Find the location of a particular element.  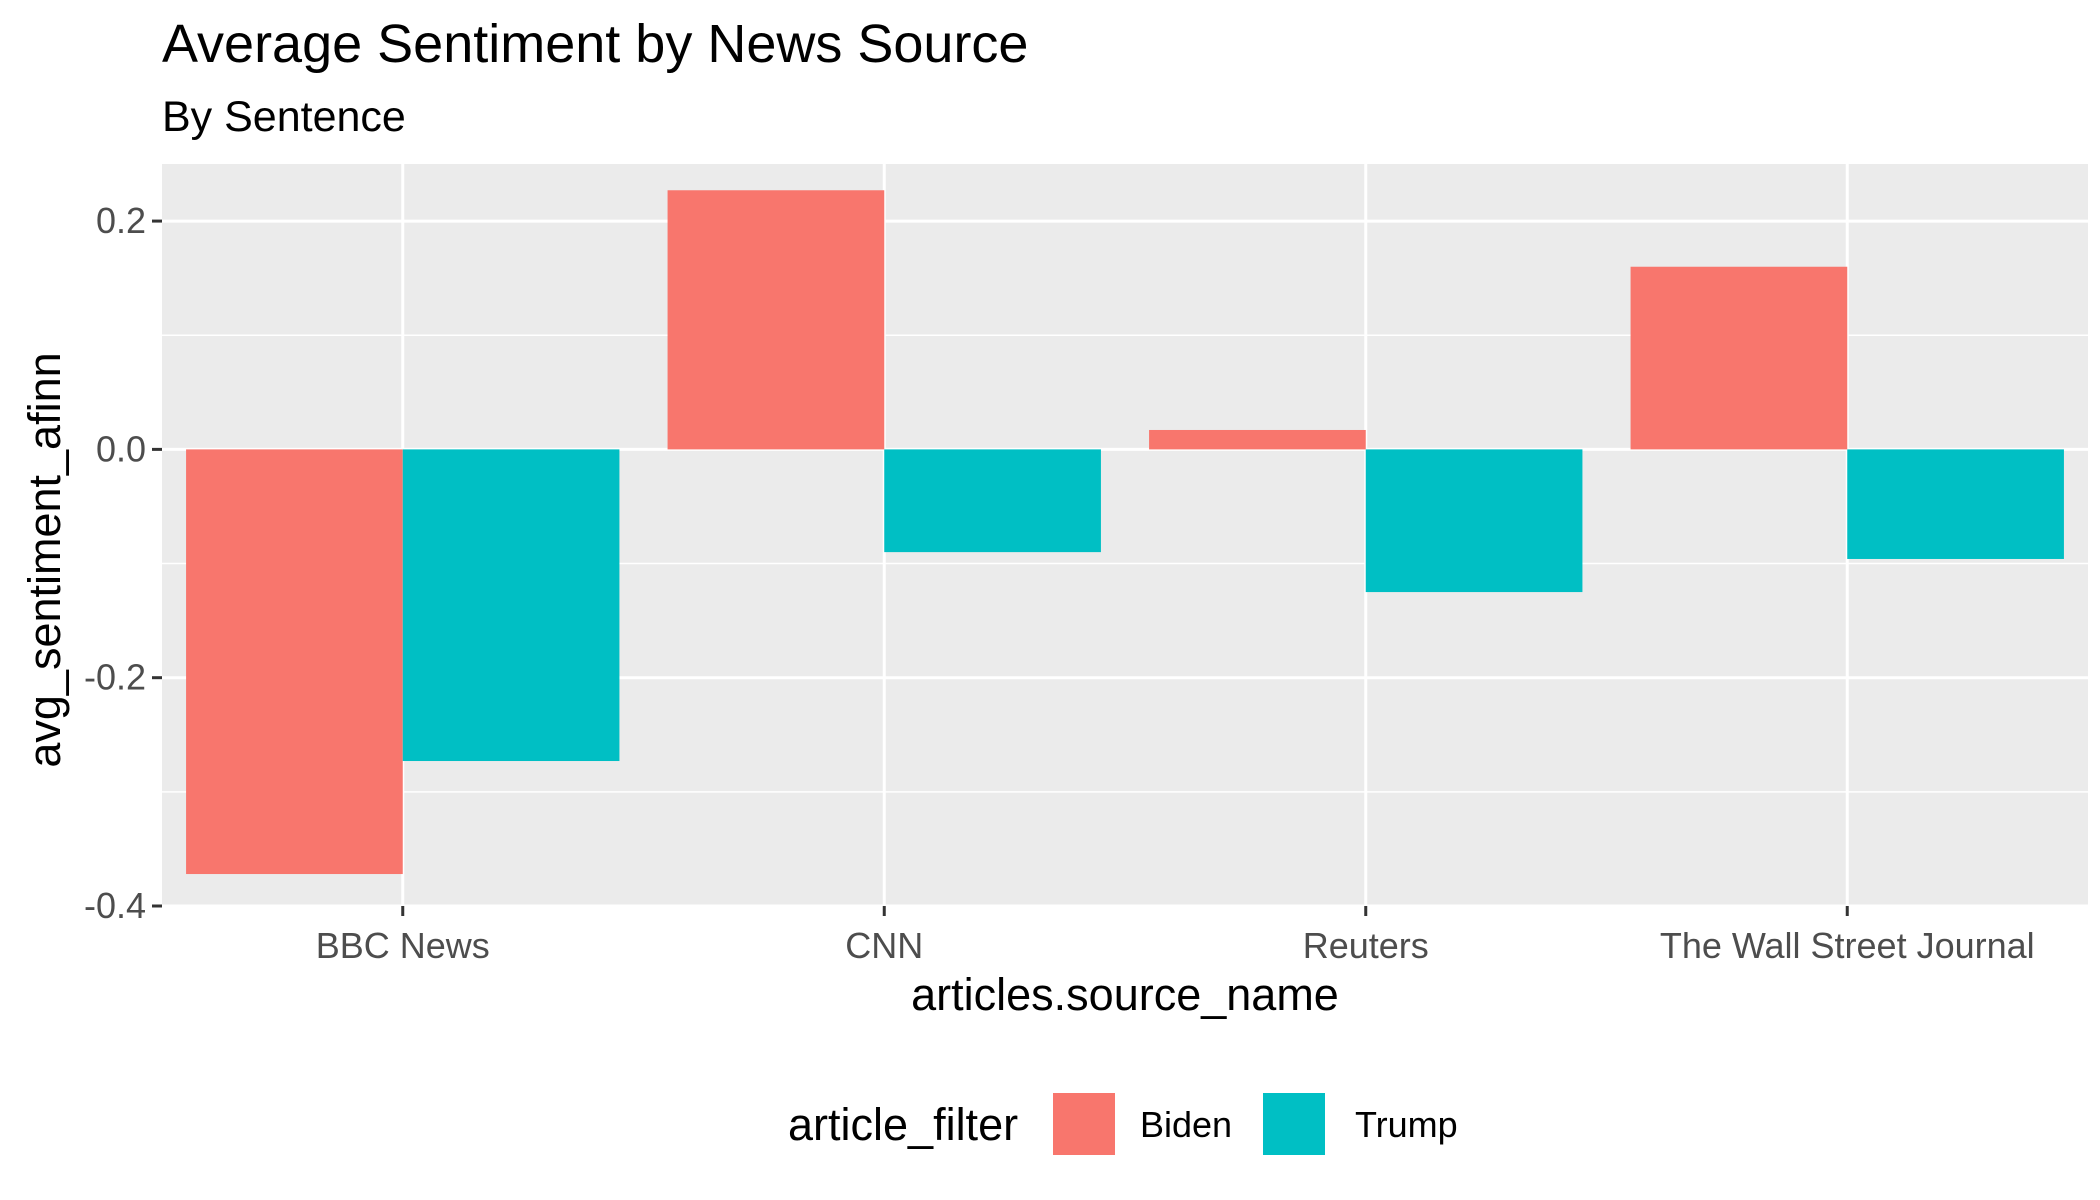

bar-biden-reuters is located at coordinates (1257, 439).